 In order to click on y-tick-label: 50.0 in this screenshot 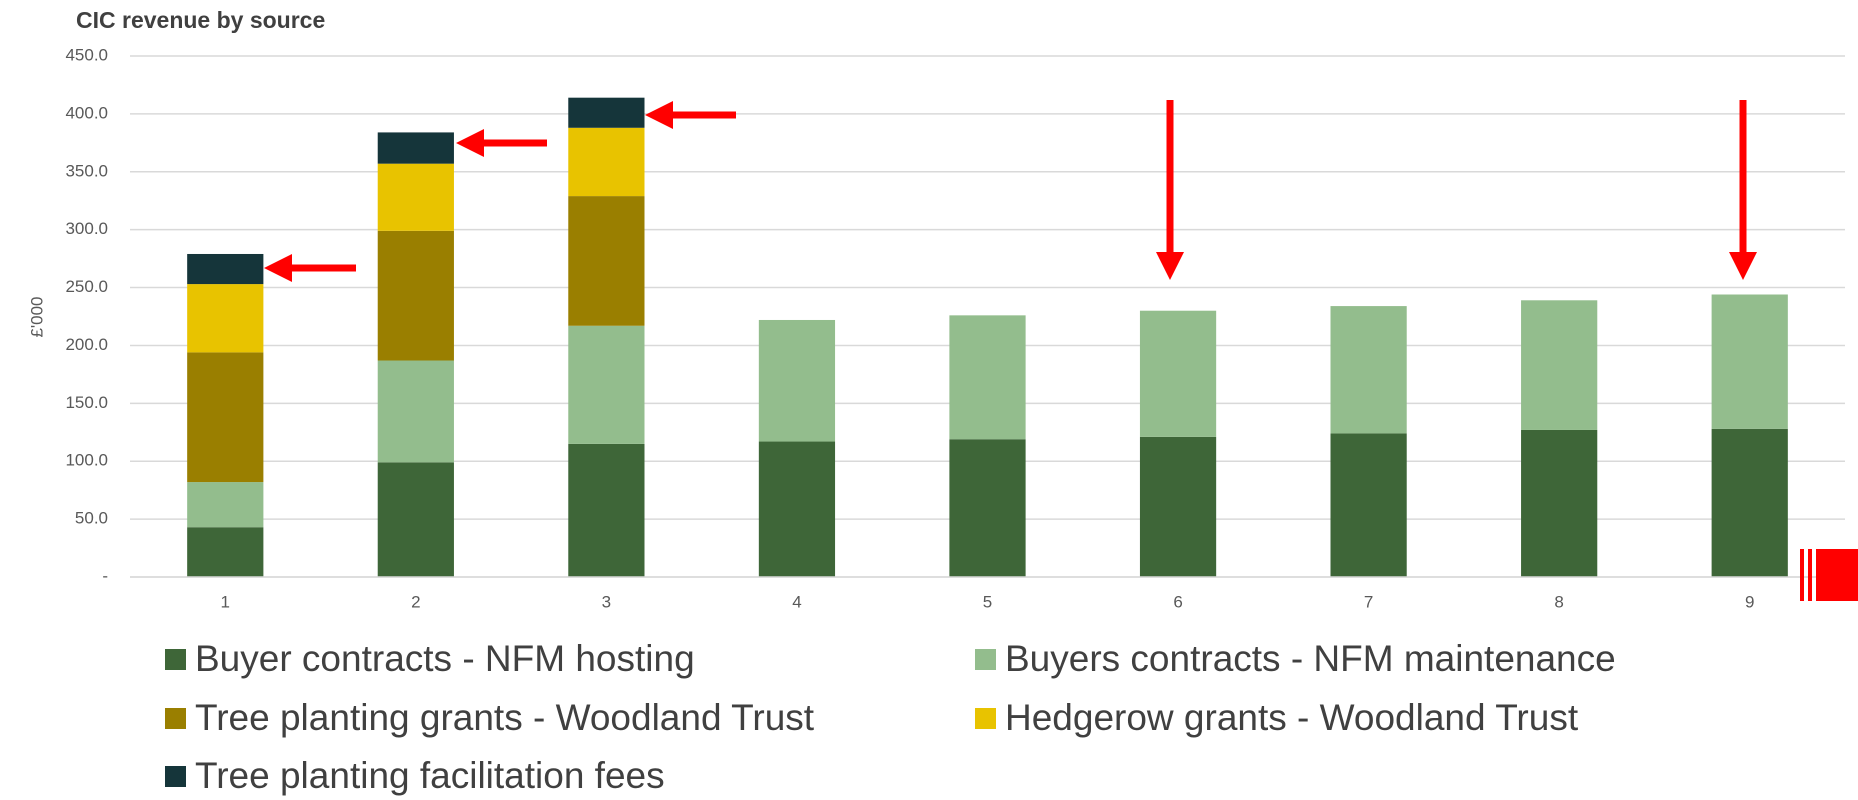, I will do `click(91, 518)`.